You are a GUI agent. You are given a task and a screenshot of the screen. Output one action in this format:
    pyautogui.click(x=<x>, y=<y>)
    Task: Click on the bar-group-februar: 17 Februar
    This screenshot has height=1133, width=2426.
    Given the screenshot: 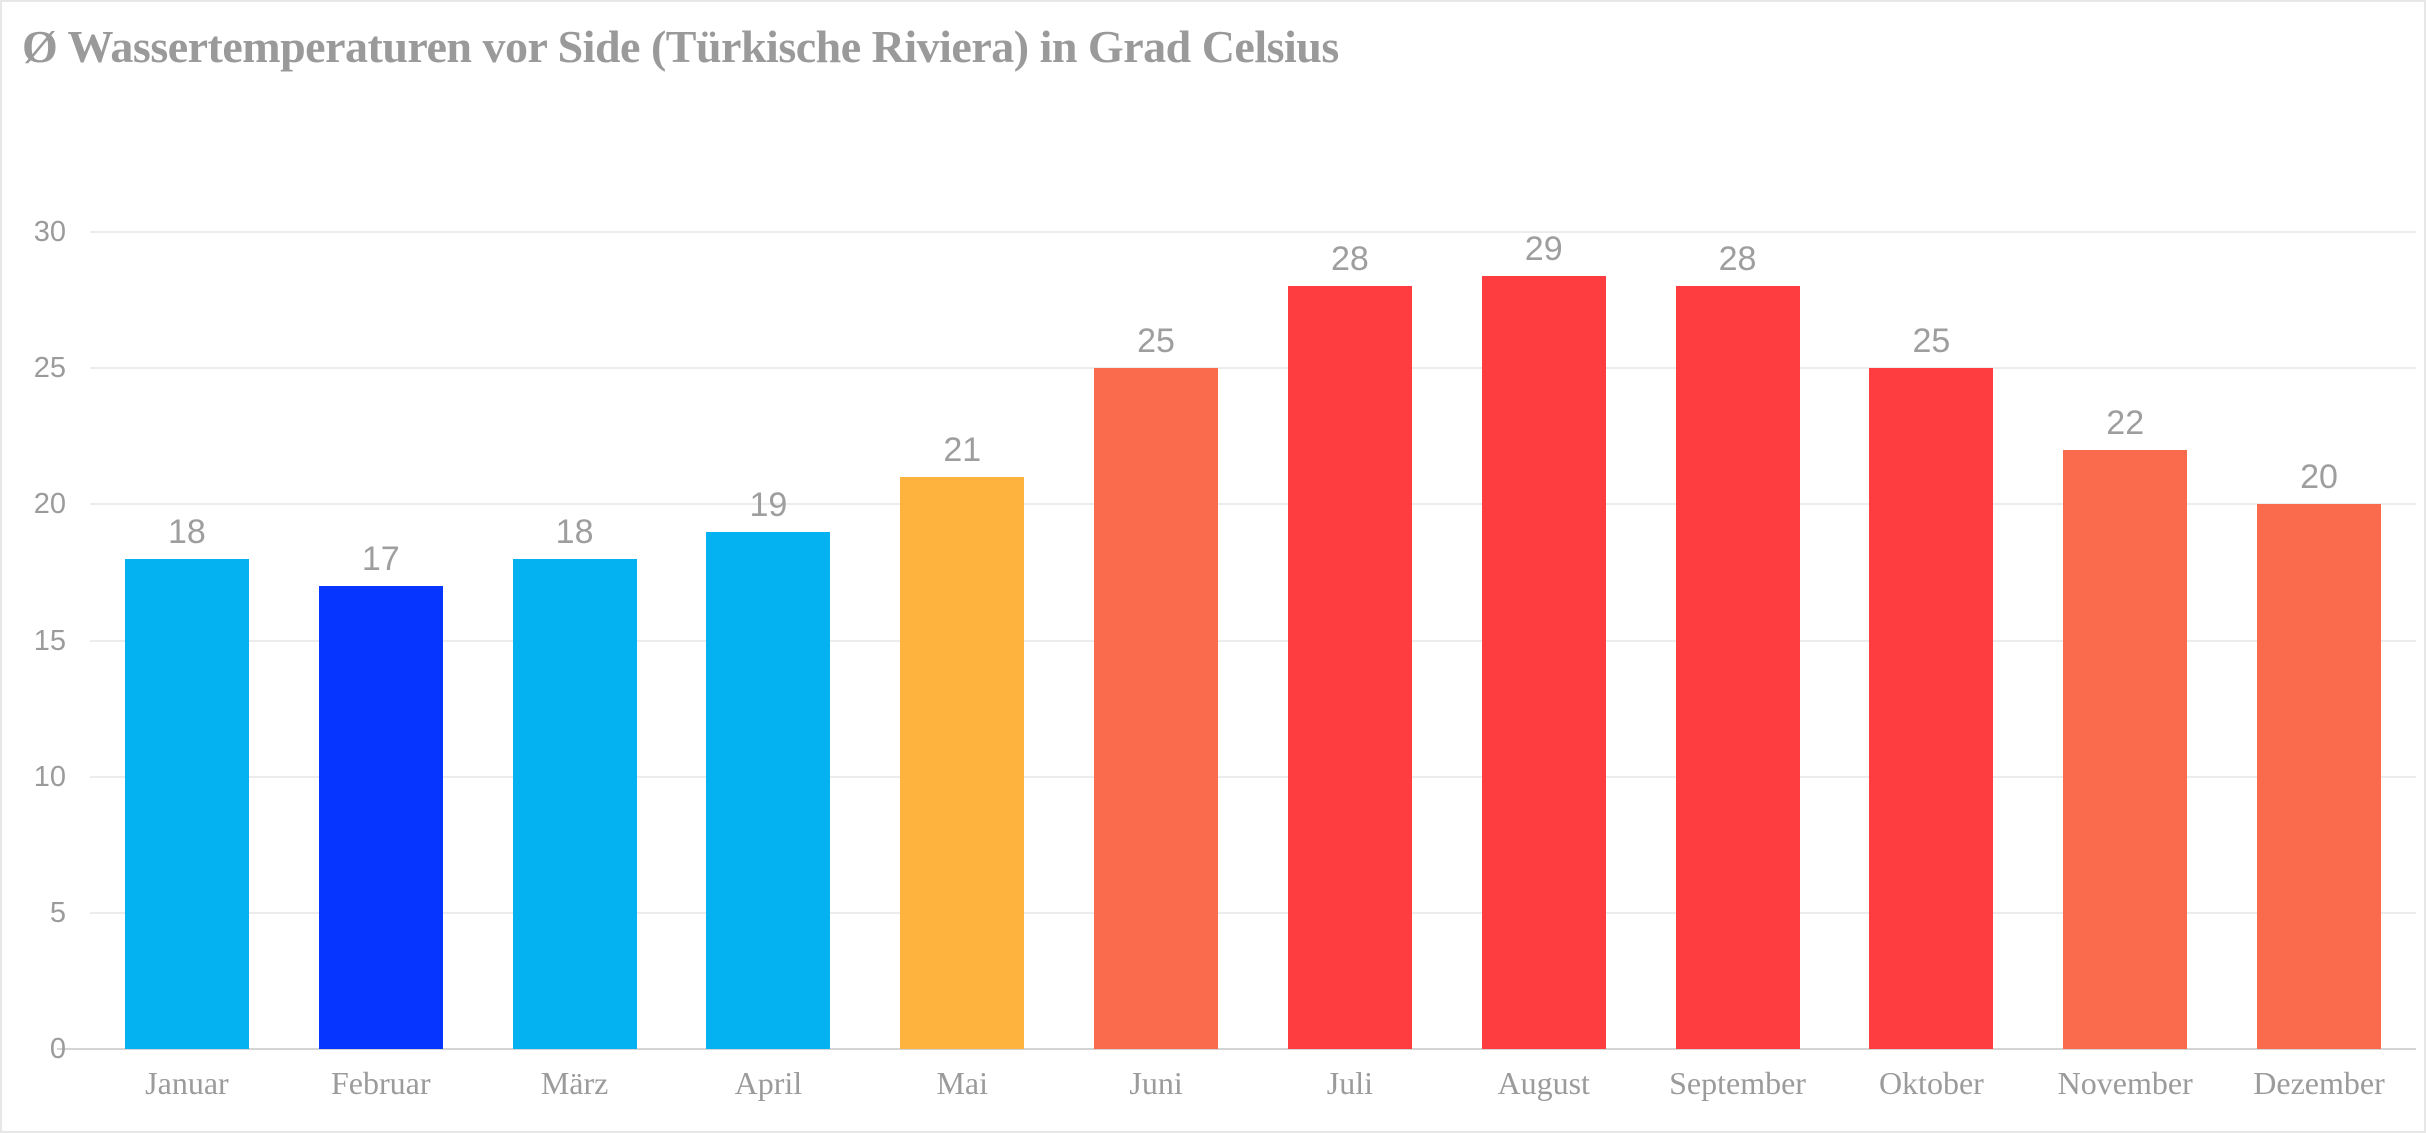 What is the action you would take?
    pyautogui.click(x=381, y=666)
    